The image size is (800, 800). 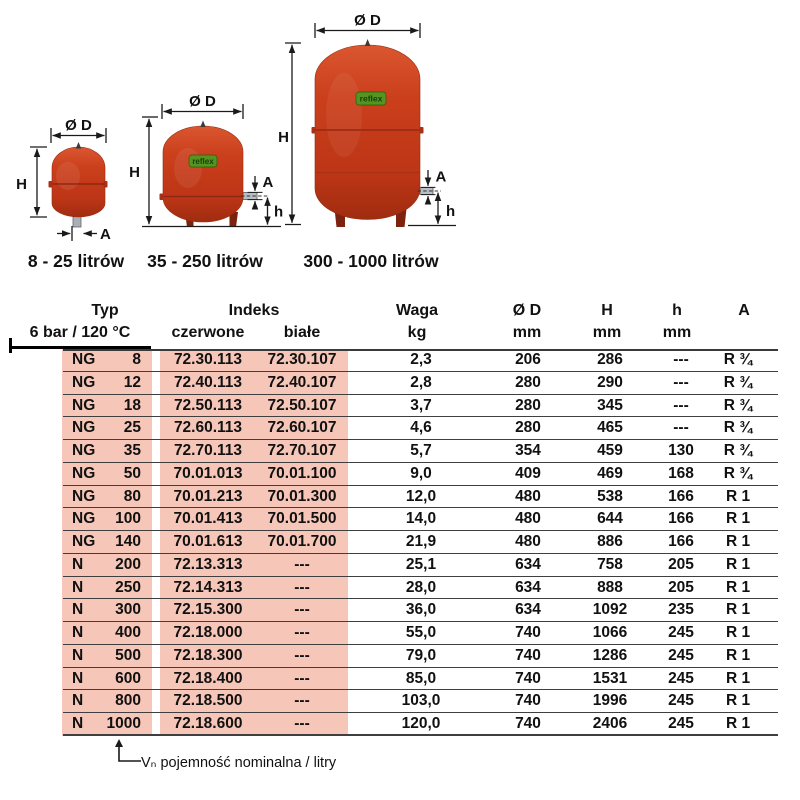 I want to click on dim-diameter-medium: Ø D, so click(x=202, y=106).